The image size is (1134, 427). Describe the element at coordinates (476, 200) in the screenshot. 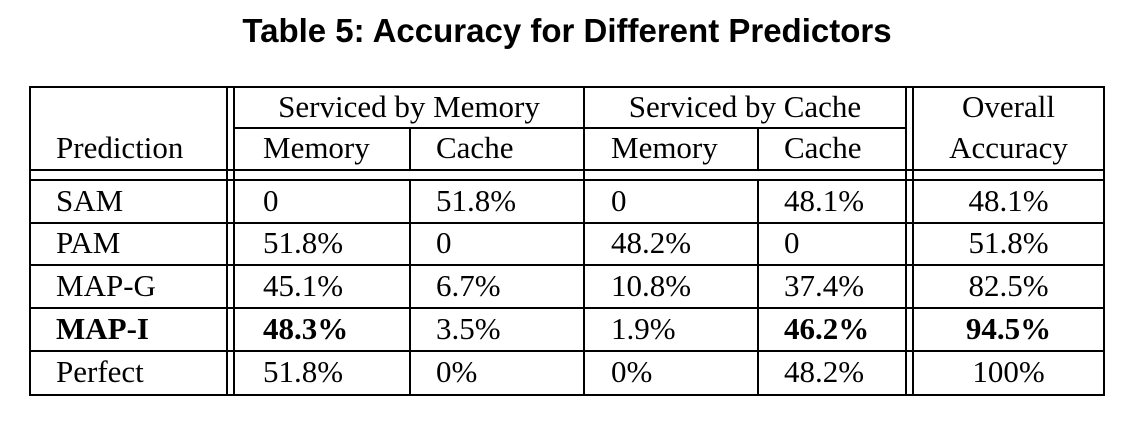

I see `cell-mem-cache: 51.8%` at that location.